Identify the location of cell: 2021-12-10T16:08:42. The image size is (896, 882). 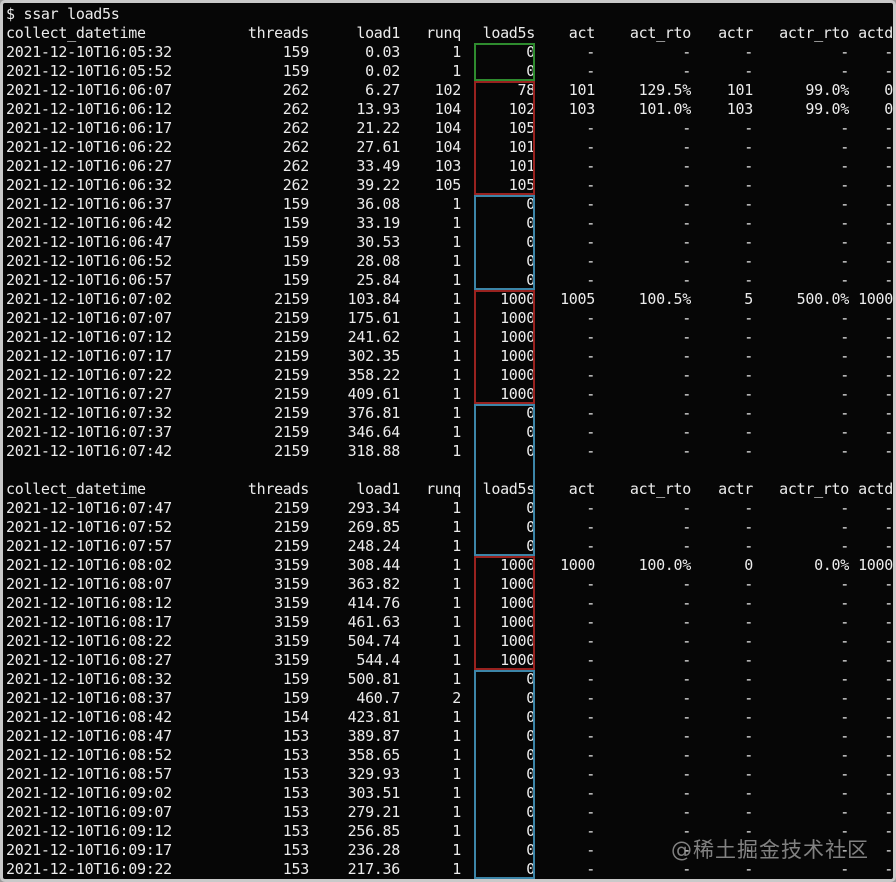
(89, 717).